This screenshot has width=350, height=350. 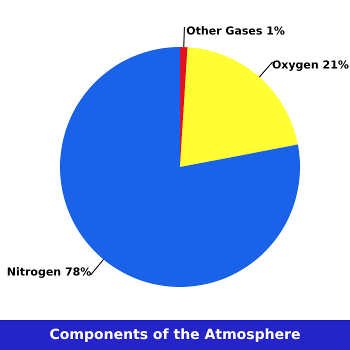 What do you see at coordinates (235, 31) in the screenshot?
I see `slice-label: Other Gases 1%` at bounding box center [235, 31].